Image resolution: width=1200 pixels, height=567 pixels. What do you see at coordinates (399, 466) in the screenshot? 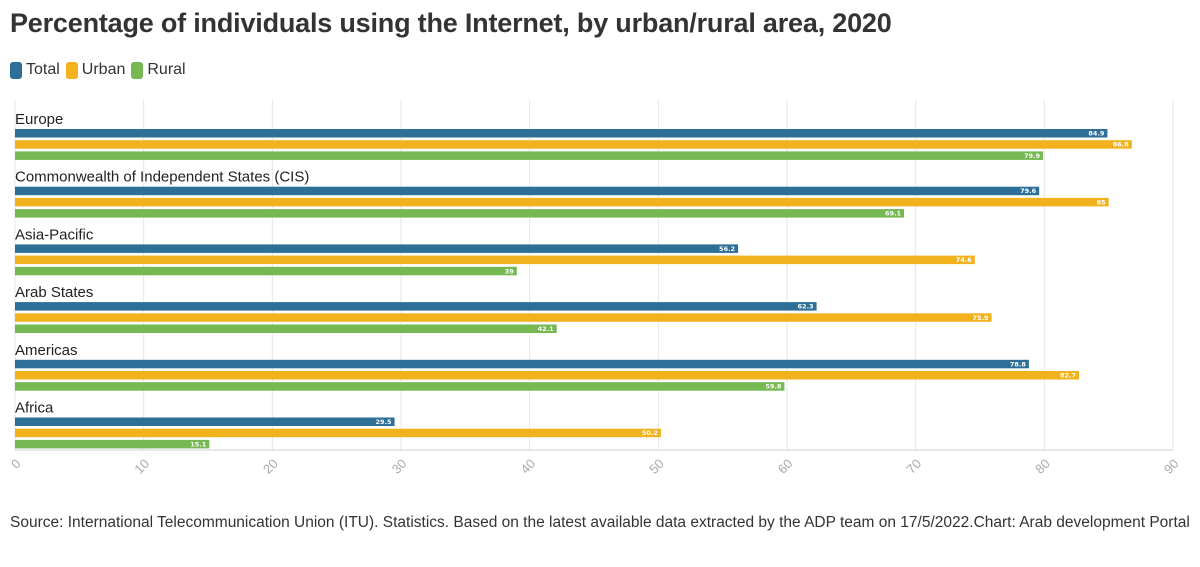
I see `x-tick-label-30: 30` at bounding box center [399, 466].